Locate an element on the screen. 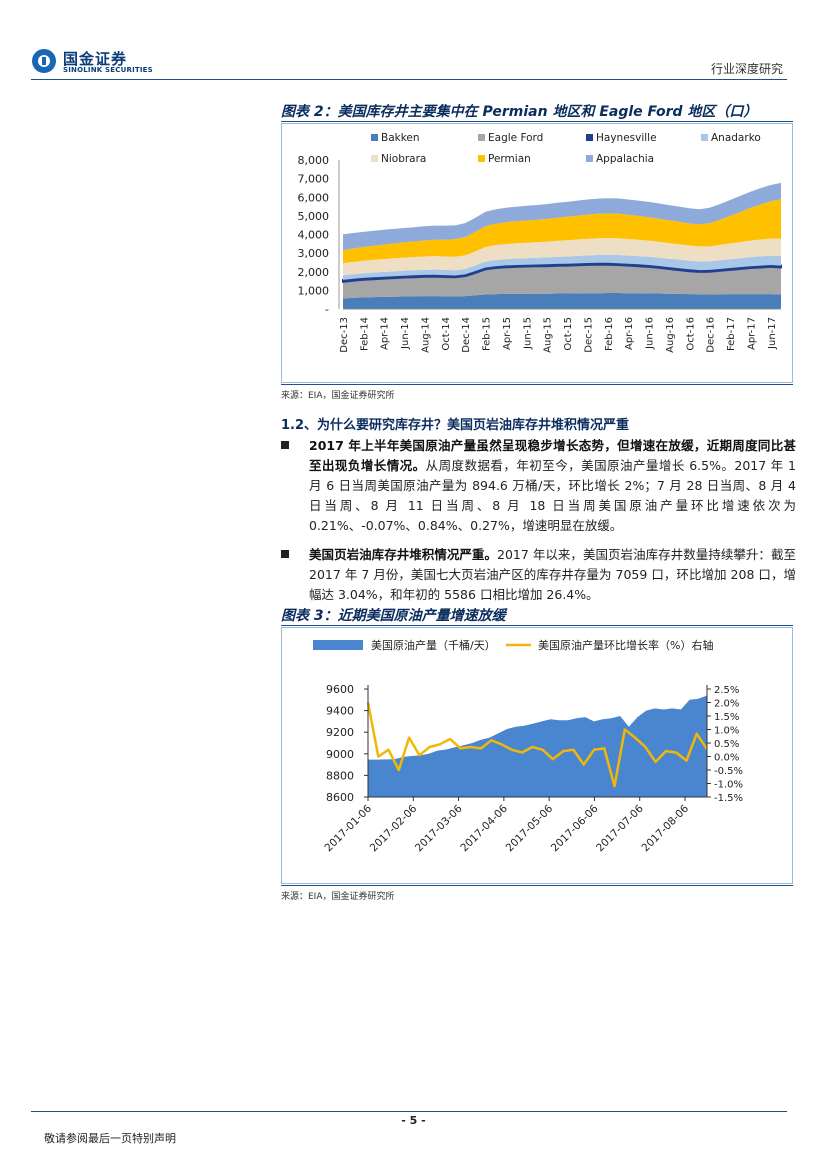 This screenshot has height=1170, width=827. footer-divider is located at coordinates (409, 1111).